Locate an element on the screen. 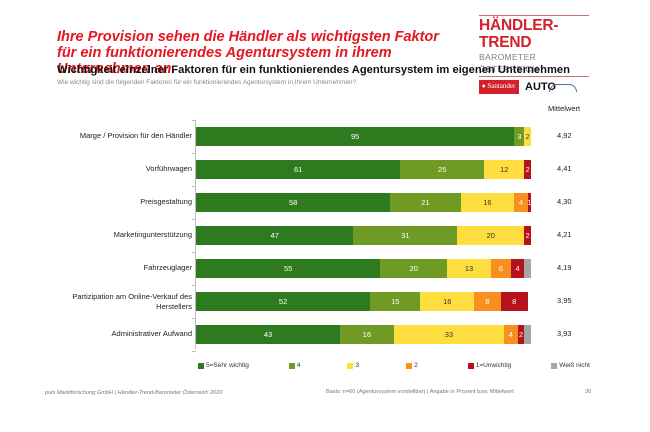  bar-segment: 95 is located at coordinates (355, 136).